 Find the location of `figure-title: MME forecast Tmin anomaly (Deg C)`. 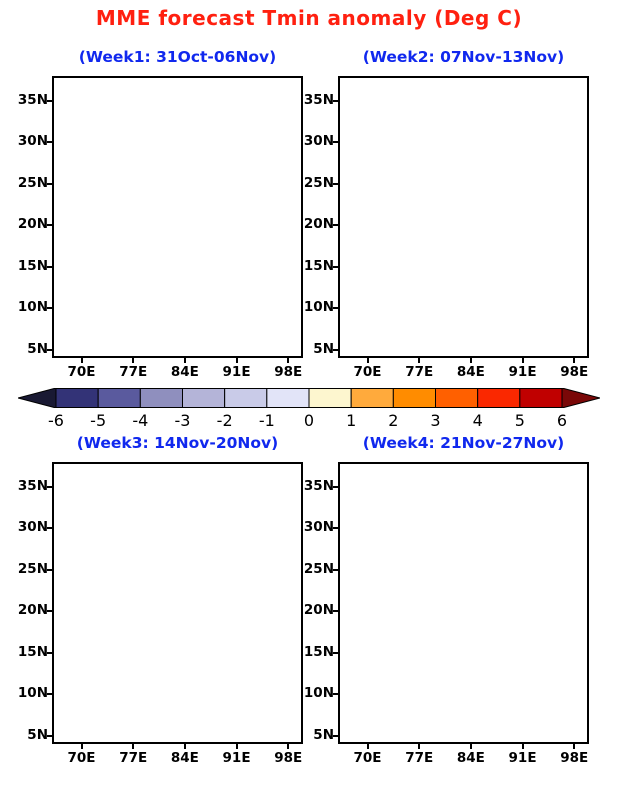

figure-title: MME forecast Tmin anomaly (Deg C) is located at coordinates (309, 18).